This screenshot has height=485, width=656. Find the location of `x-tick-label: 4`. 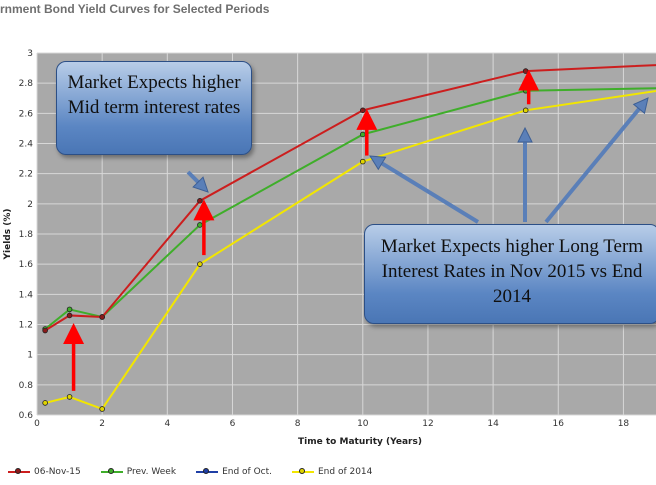

x-tick-label: 4 is located at coordinates (167, 424).